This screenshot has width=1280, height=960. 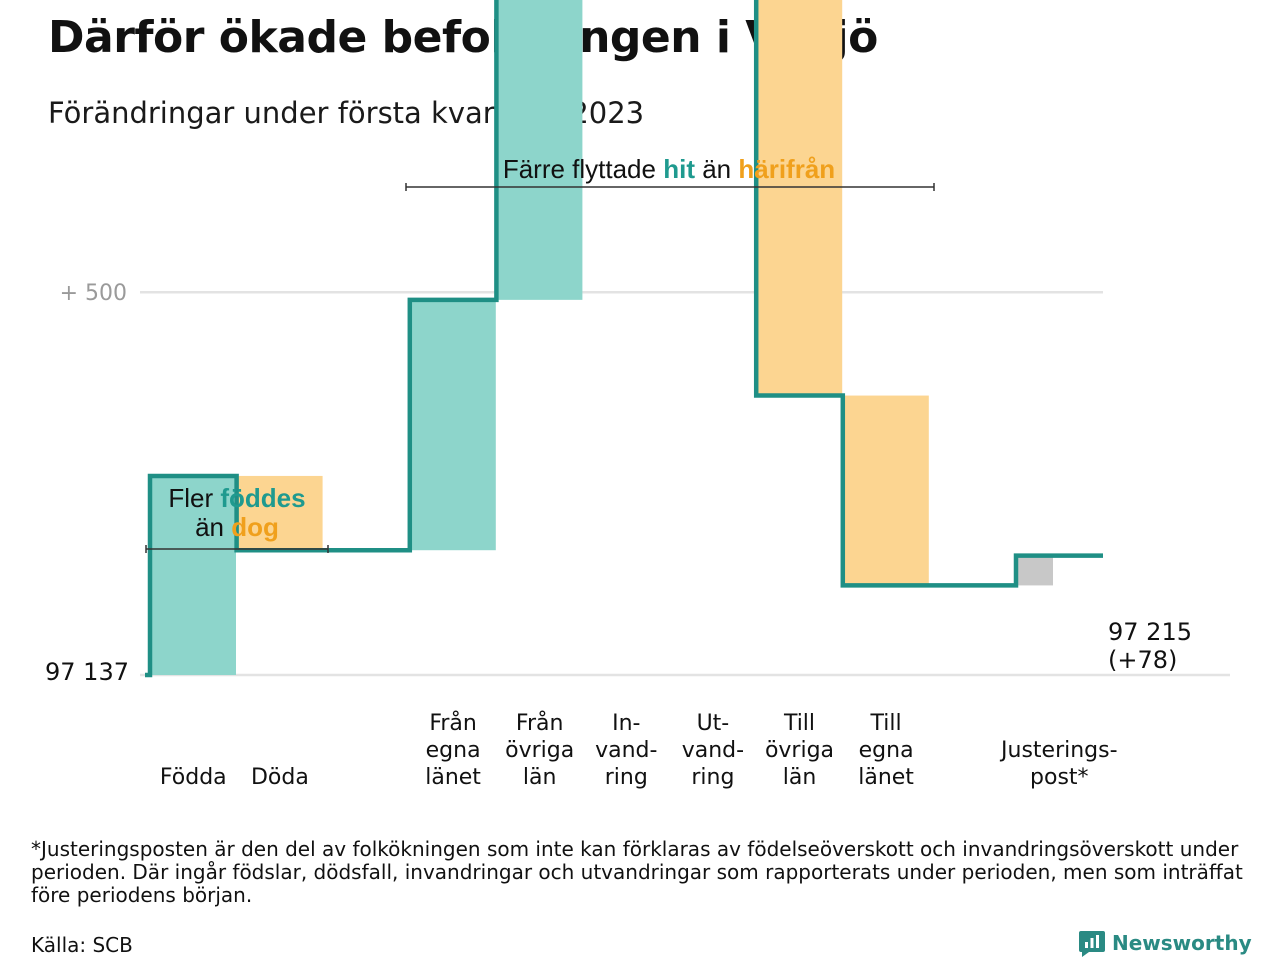 I want to click on migration-annotation-highlight: härifrån, so click(x=786, y=169).